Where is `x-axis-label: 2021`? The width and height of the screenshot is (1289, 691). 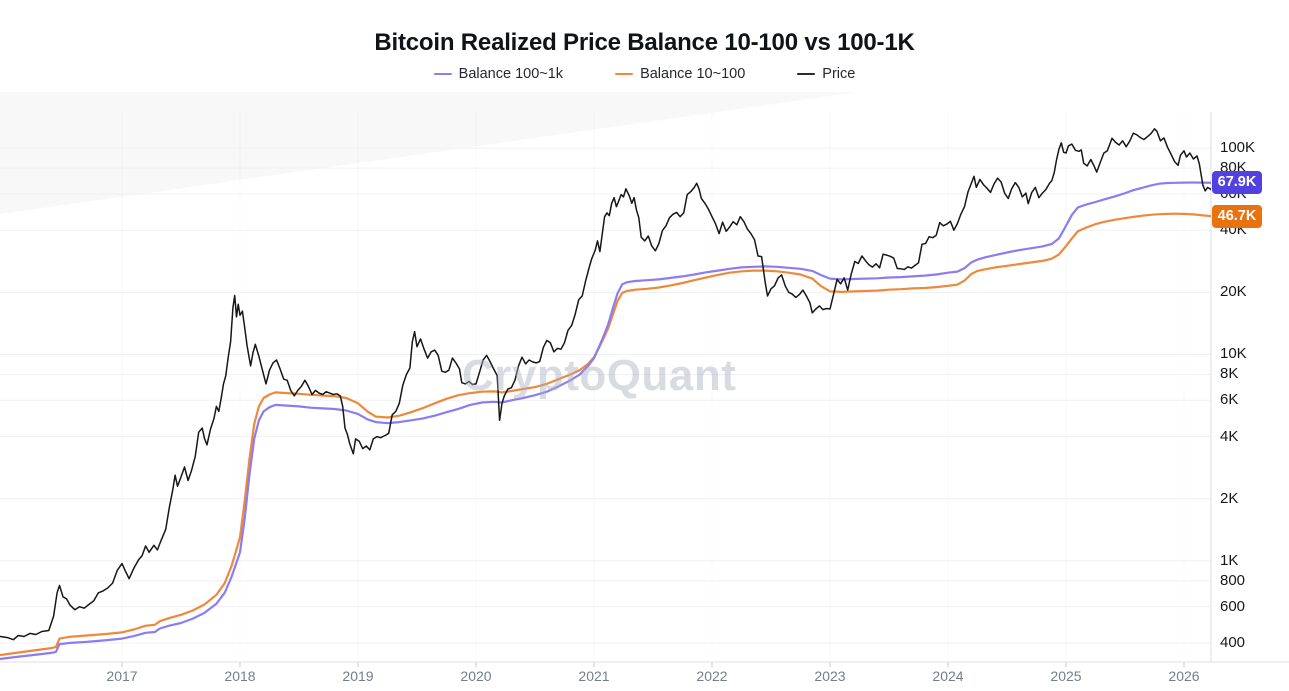 x-axis-label: 2021 is located at coordinates (594, 676).